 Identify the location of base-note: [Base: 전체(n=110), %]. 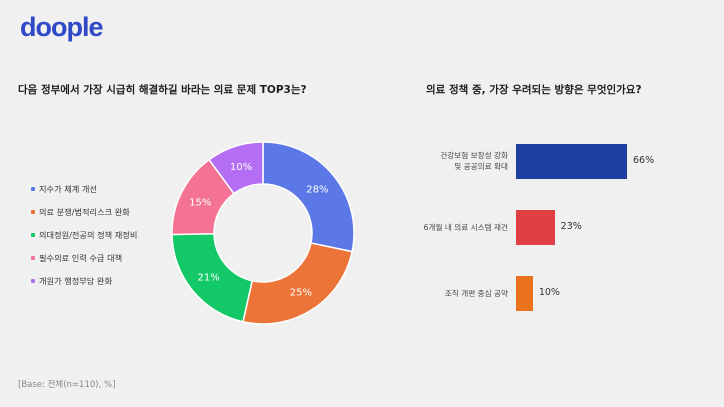
(67, 385).